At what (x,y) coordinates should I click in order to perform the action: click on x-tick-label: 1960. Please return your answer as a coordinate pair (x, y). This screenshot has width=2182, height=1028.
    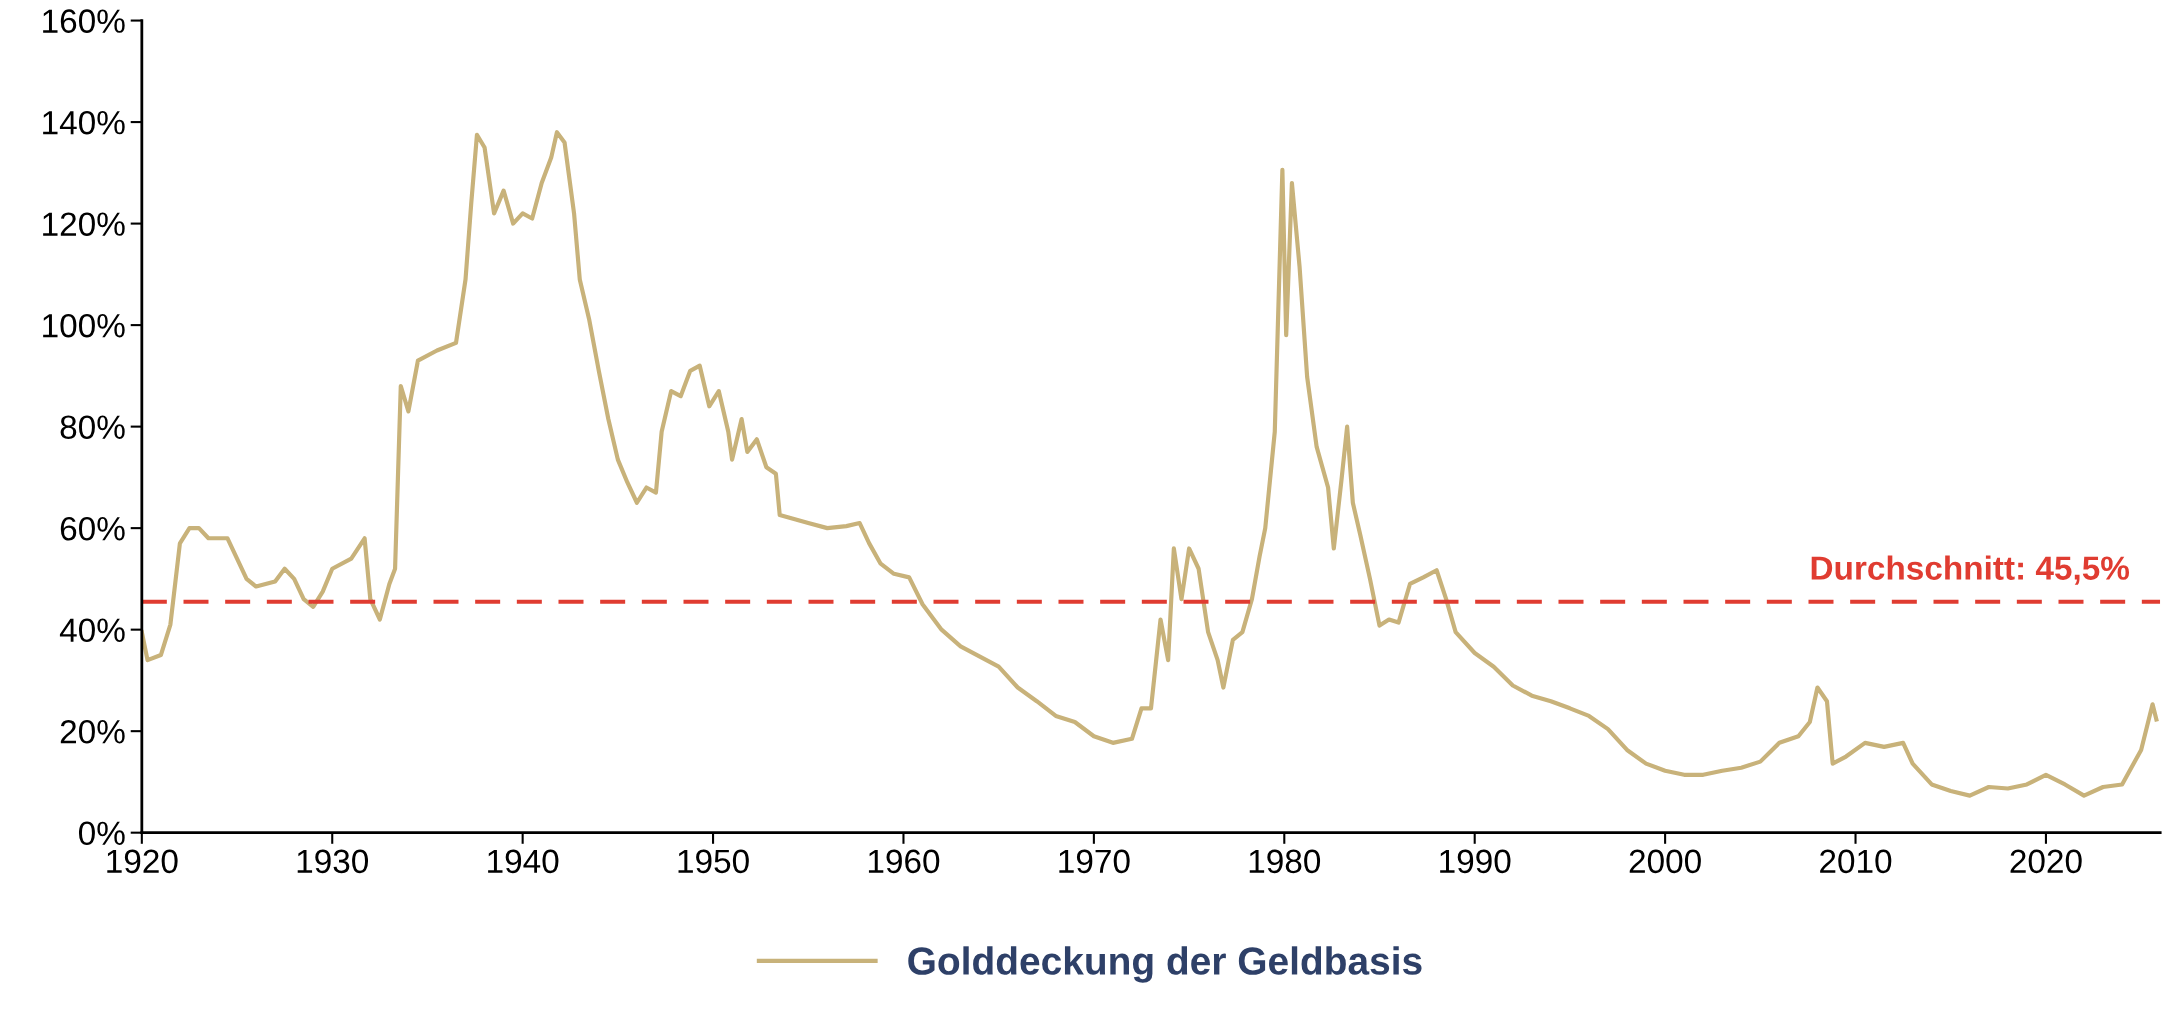
    Looking at the image, I should click on (904, 861).